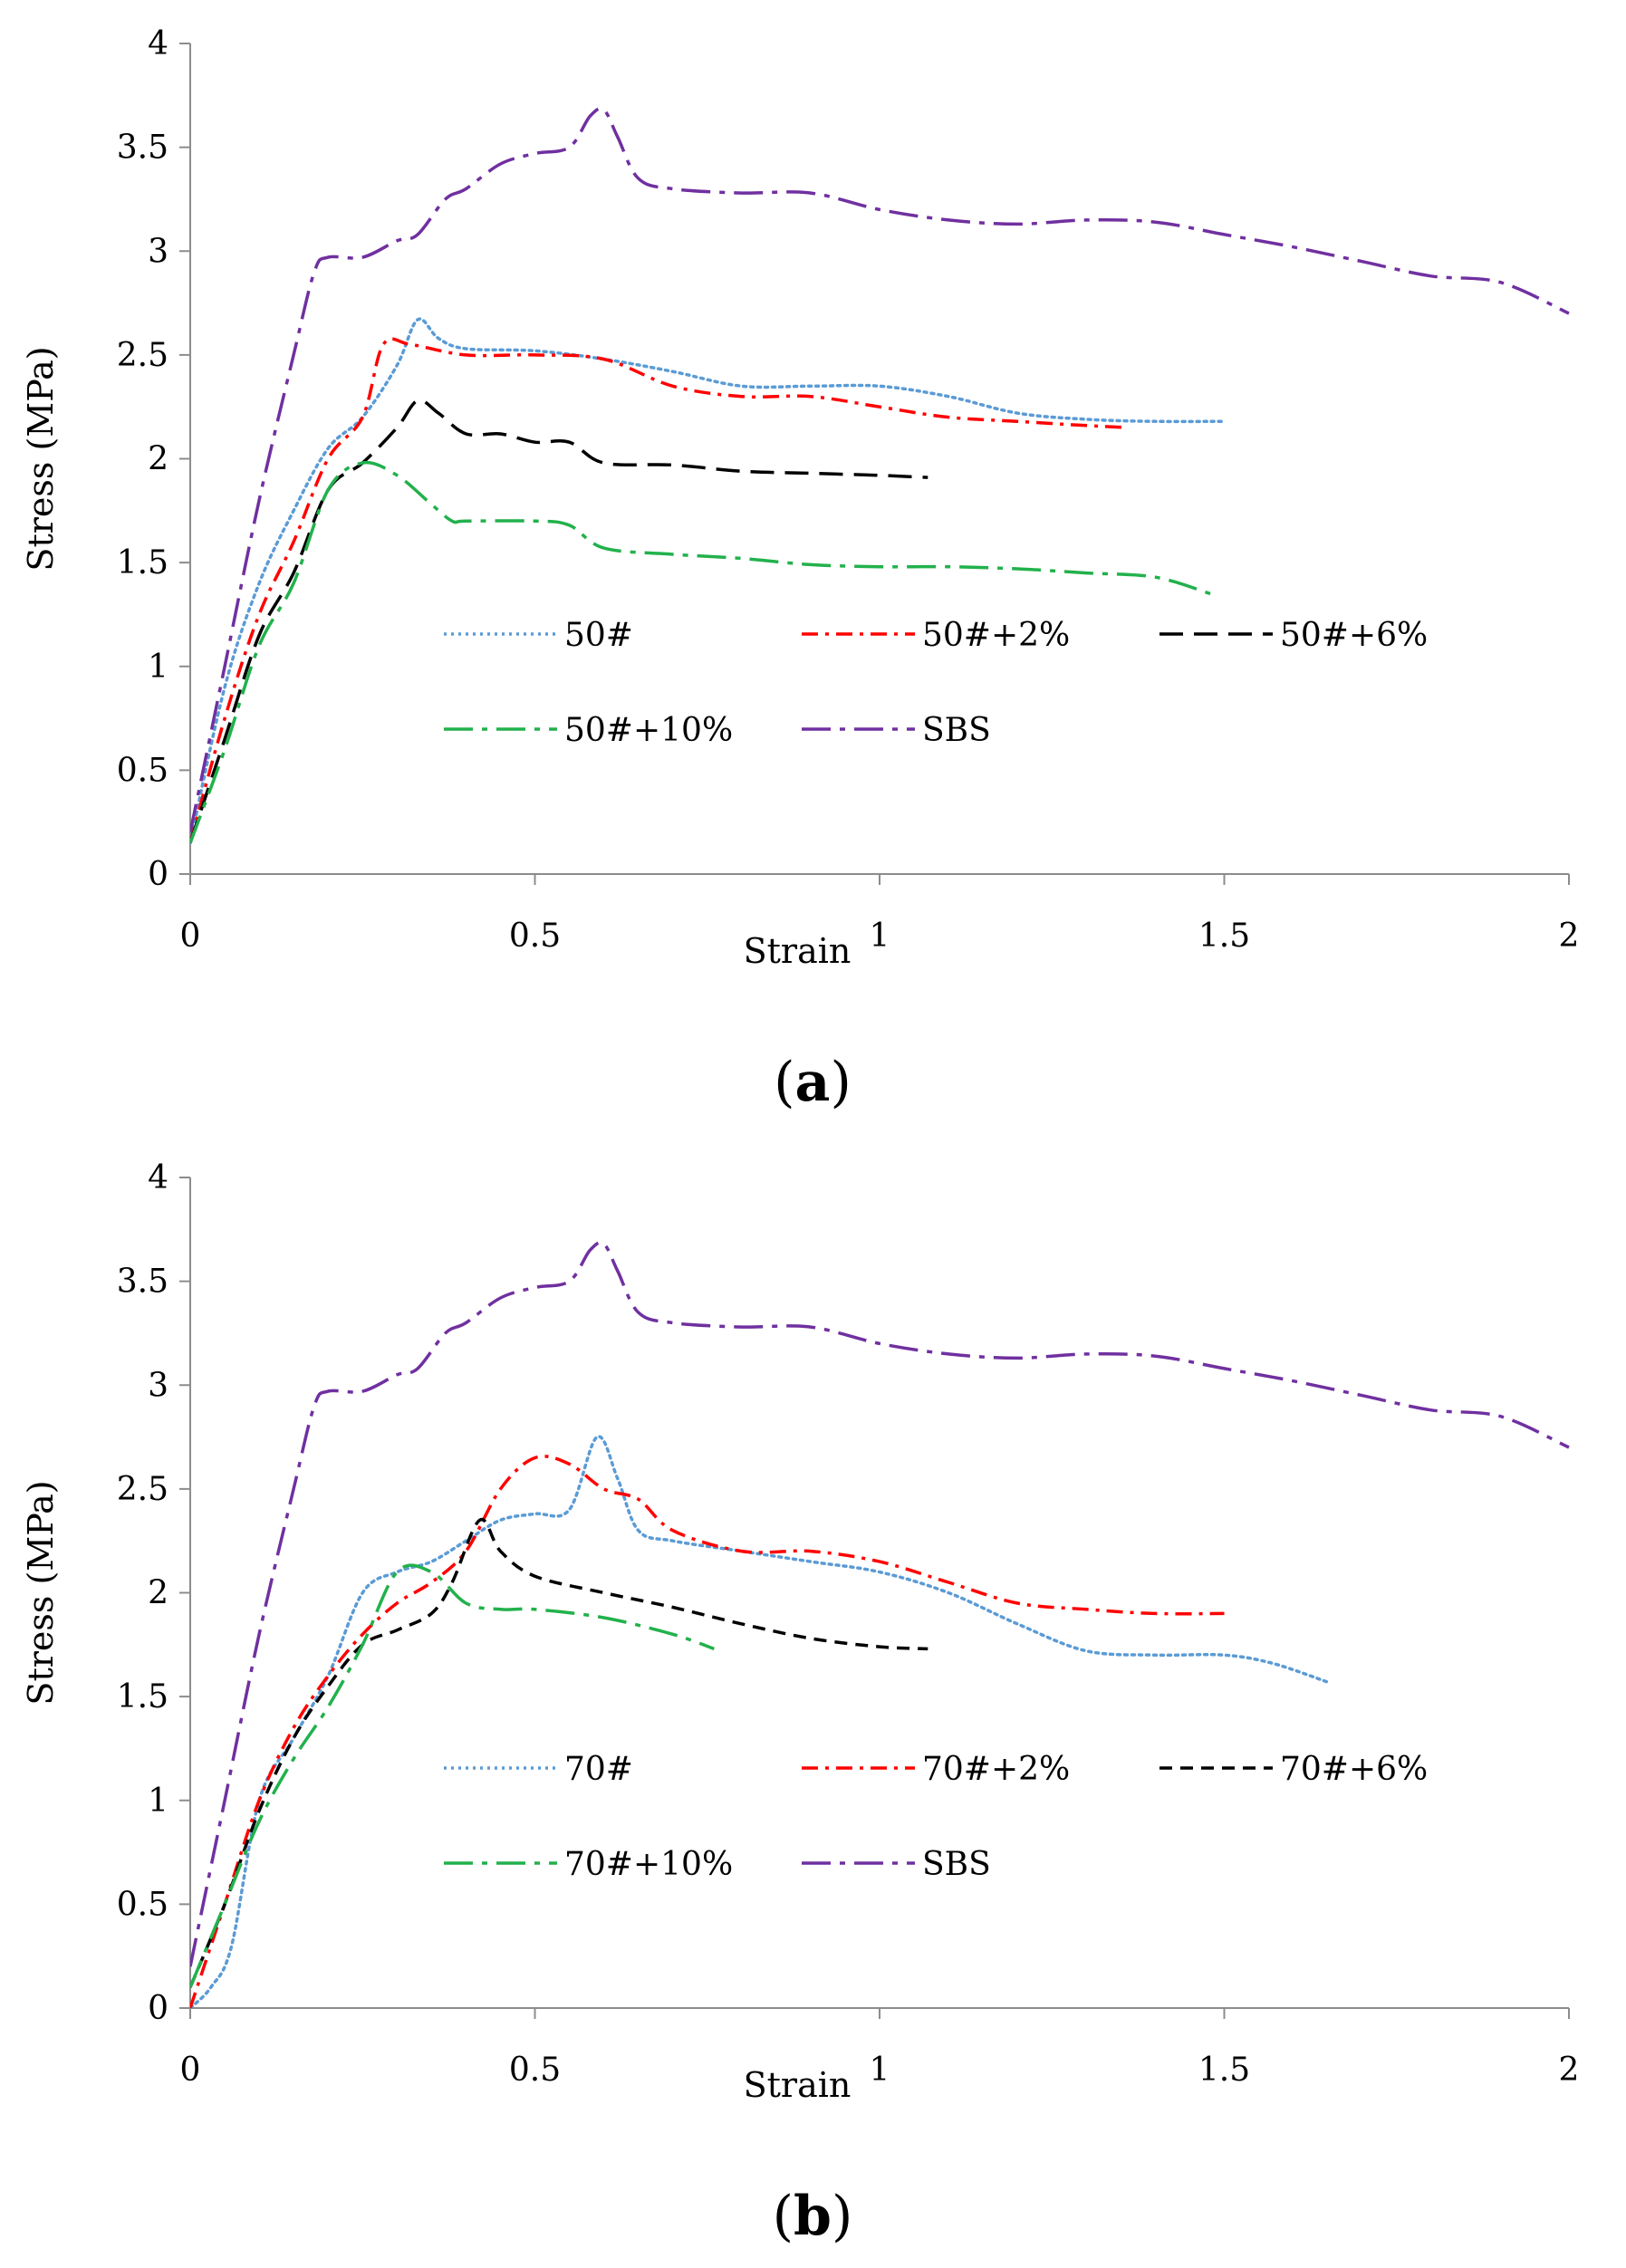  I want to click on chart-b-y-tick-label: 3, so click(158, 1386).